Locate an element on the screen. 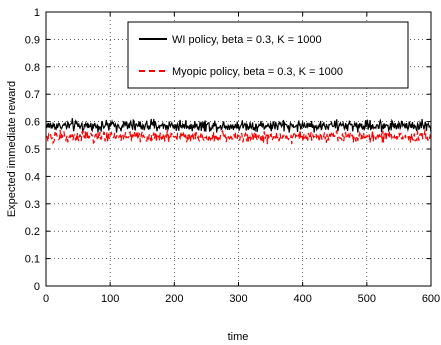  x-tick-label: 0 is located at coordinates (46, 299).